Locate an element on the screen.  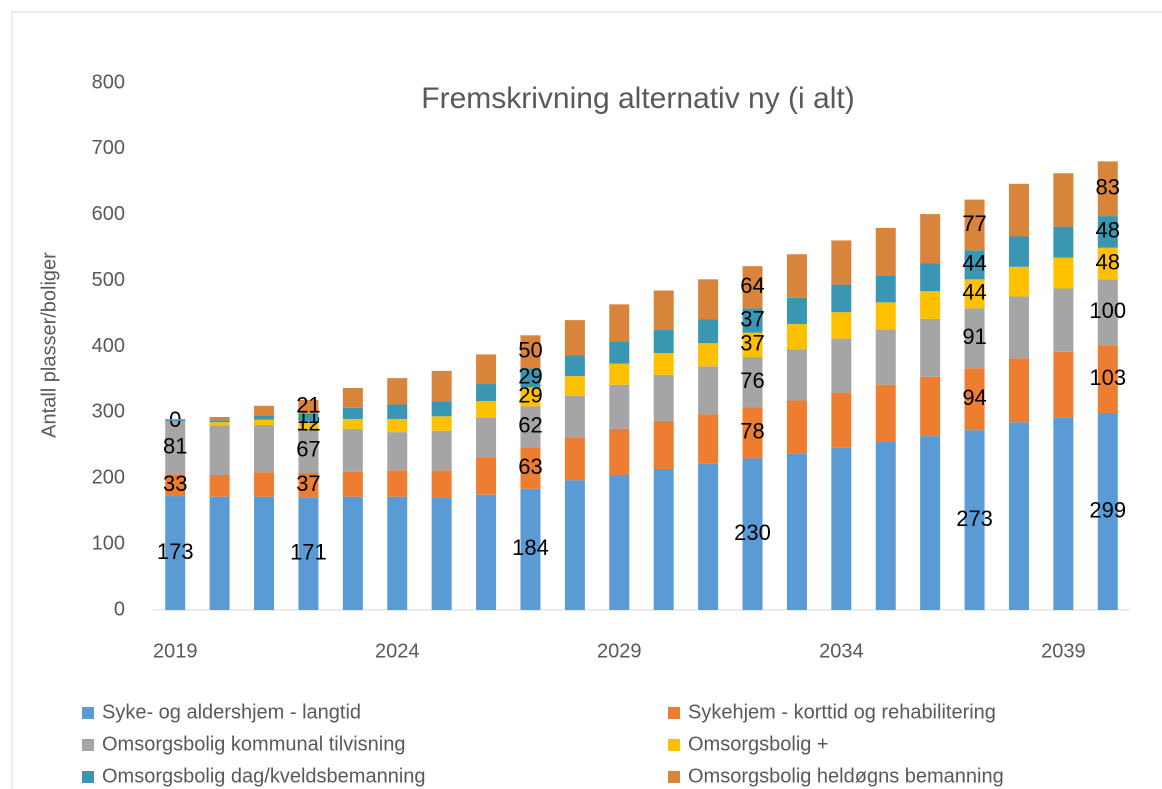
y-tick-label: 600 is located at coordinates (108, 214).